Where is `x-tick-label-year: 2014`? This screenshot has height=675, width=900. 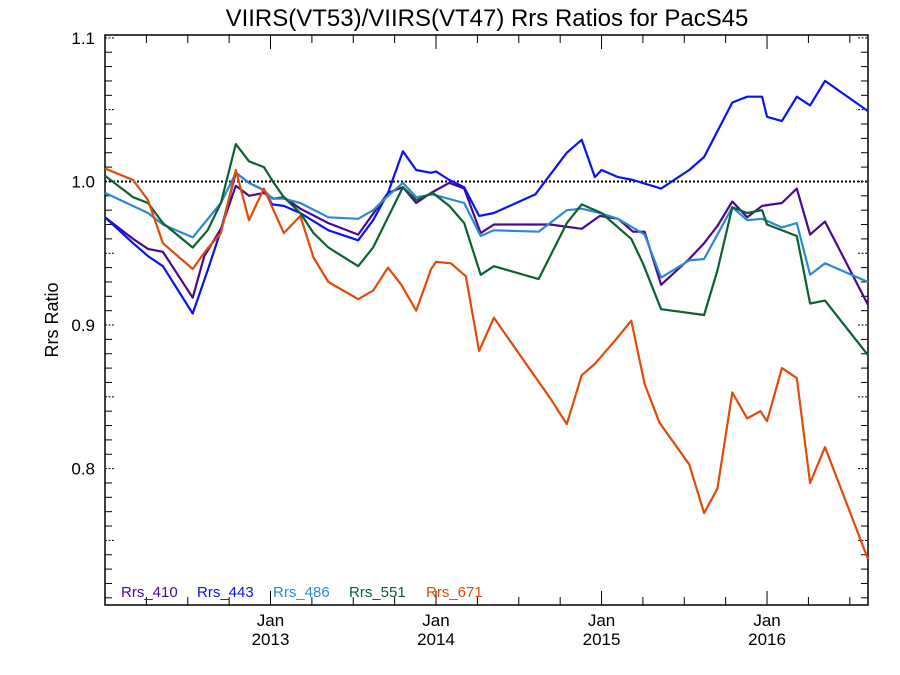
x-tick-label-year: 2014 is located at coordinates (436, 639).